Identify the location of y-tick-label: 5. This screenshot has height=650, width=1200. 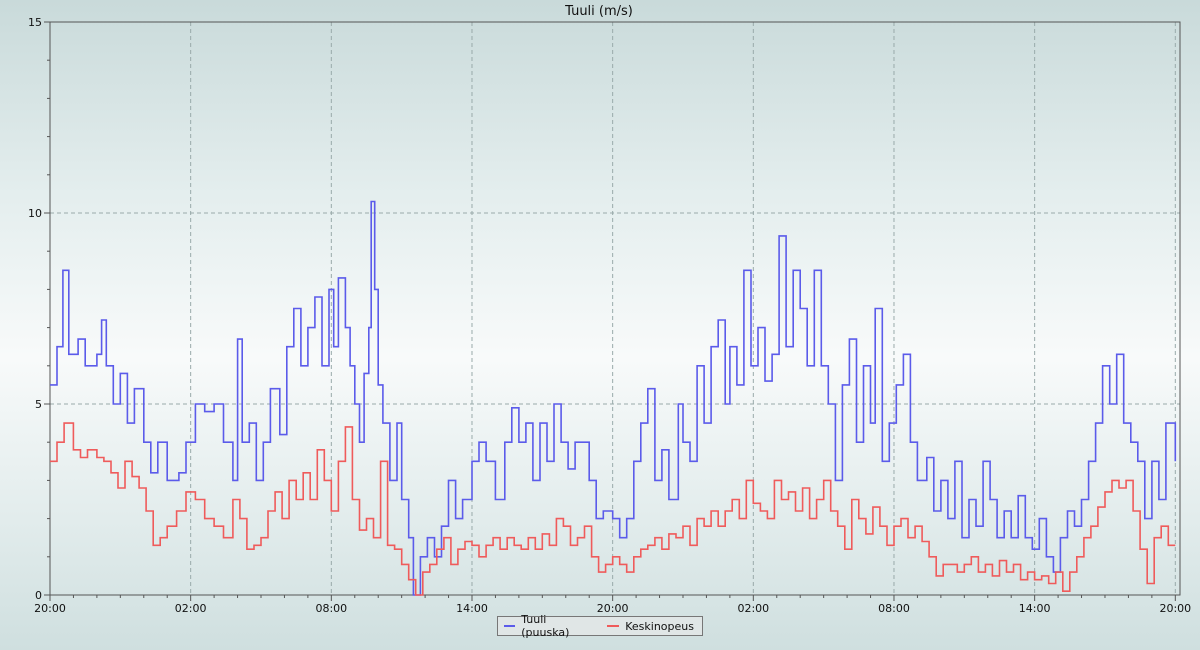
(38, 404).